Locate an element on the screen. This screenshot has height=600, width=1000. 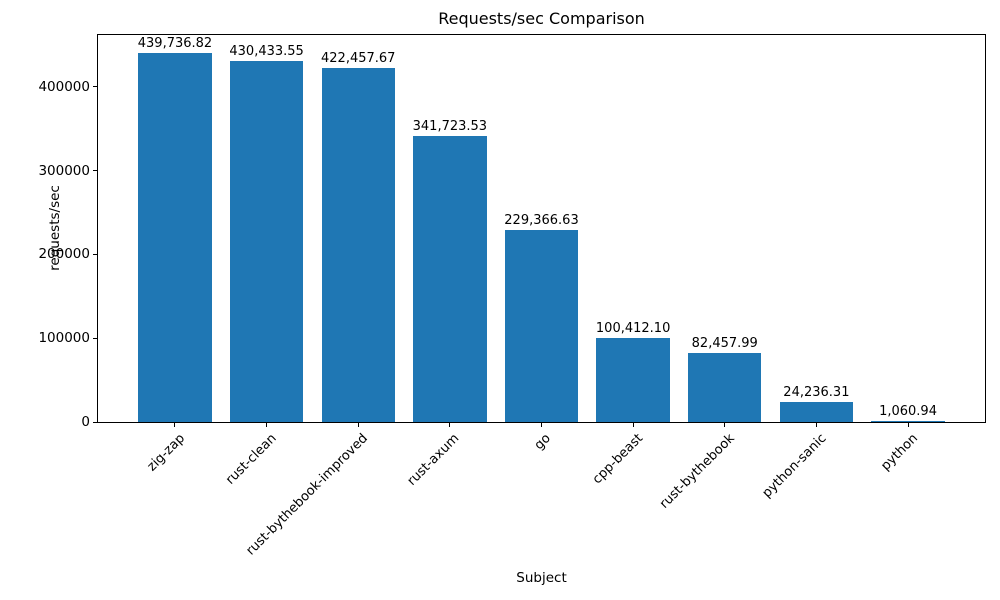
x-tick-label: python is located at coordinates (899, 452).